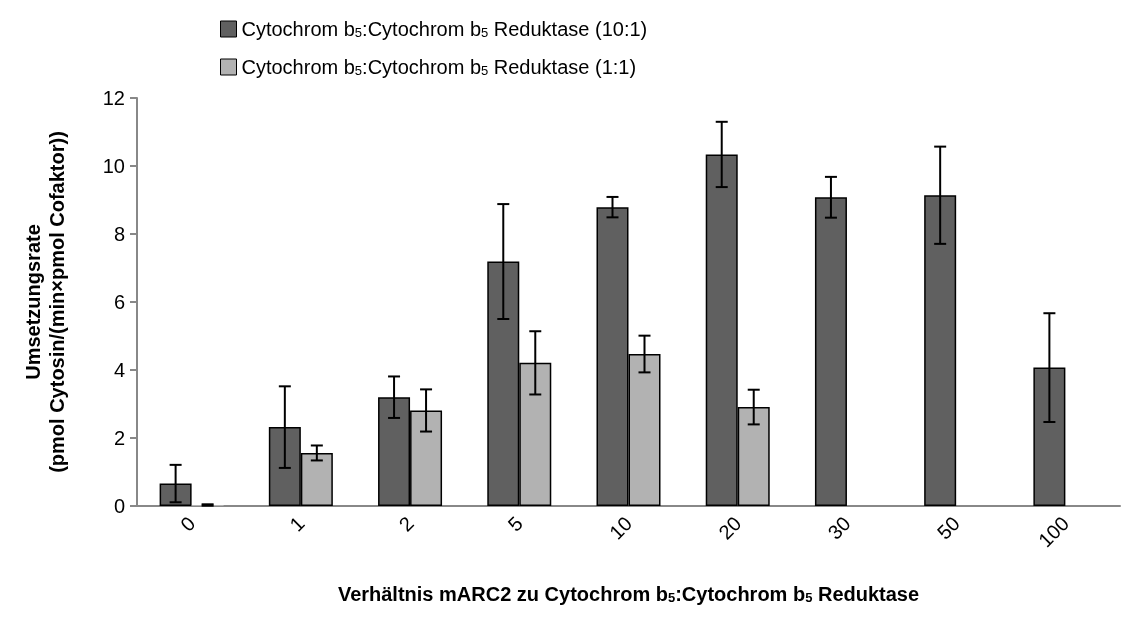  What do you see at coordinates (119, 234) in the screenshot?
I see `y-tick-label: 8` at bounding box center [119, 234].